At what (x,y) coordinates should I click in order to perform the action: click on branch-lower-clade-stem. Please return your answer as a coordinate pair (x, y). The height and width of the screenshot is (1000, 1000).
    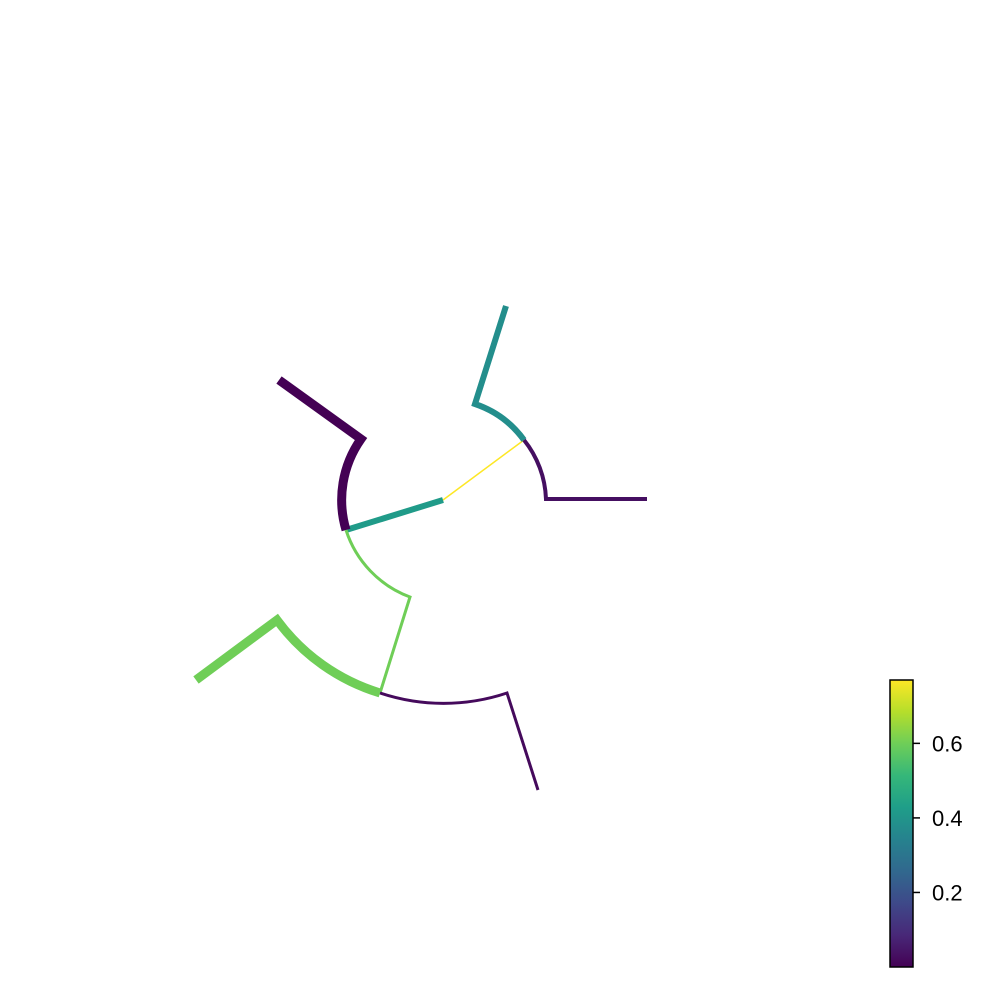
    Looking at the image, I should click on (378, 611).